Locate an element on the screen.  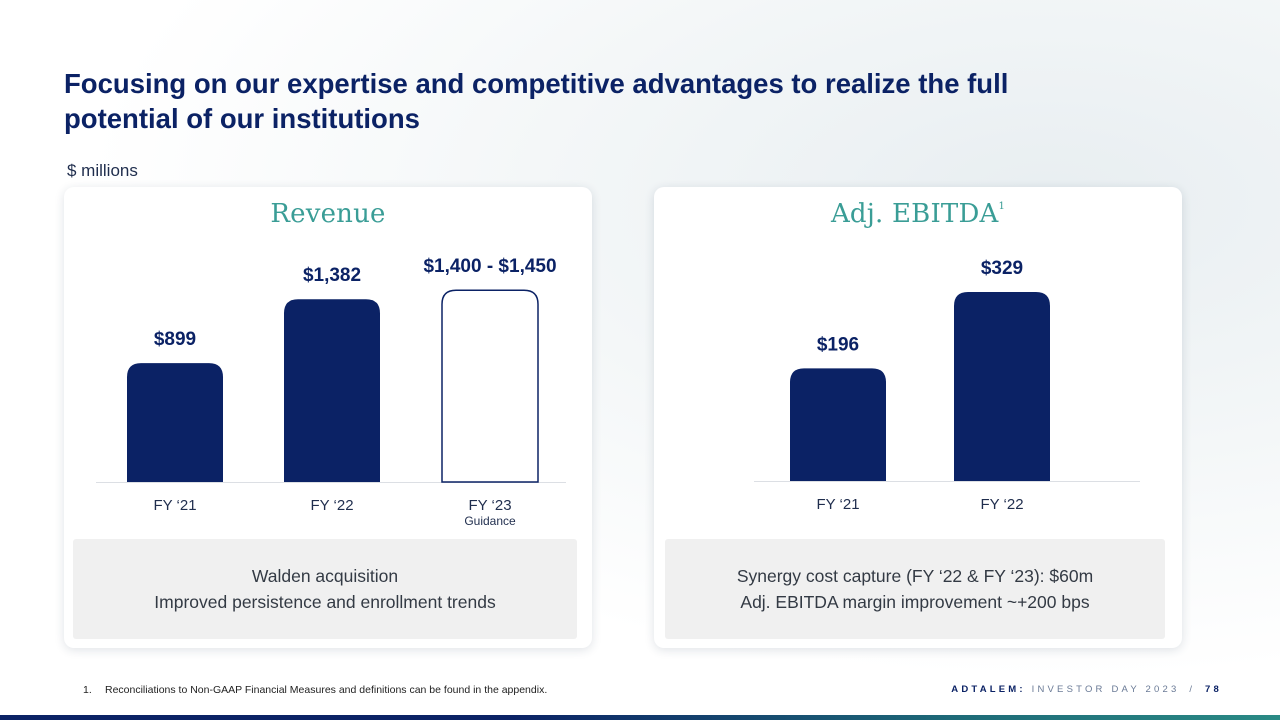
revenue-category-label-1: FY ‘21 is located at coordinates (174, 505).